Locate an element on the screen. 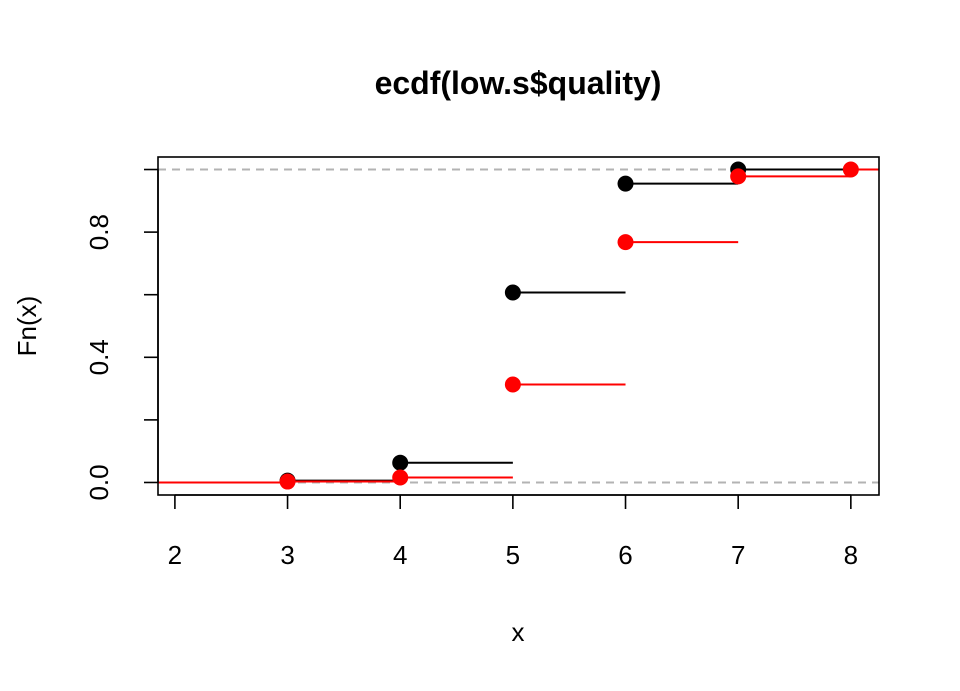 This screenshot has width=960, height=691. y-tick-label: 0.4 is located at coordinates (99, 357).